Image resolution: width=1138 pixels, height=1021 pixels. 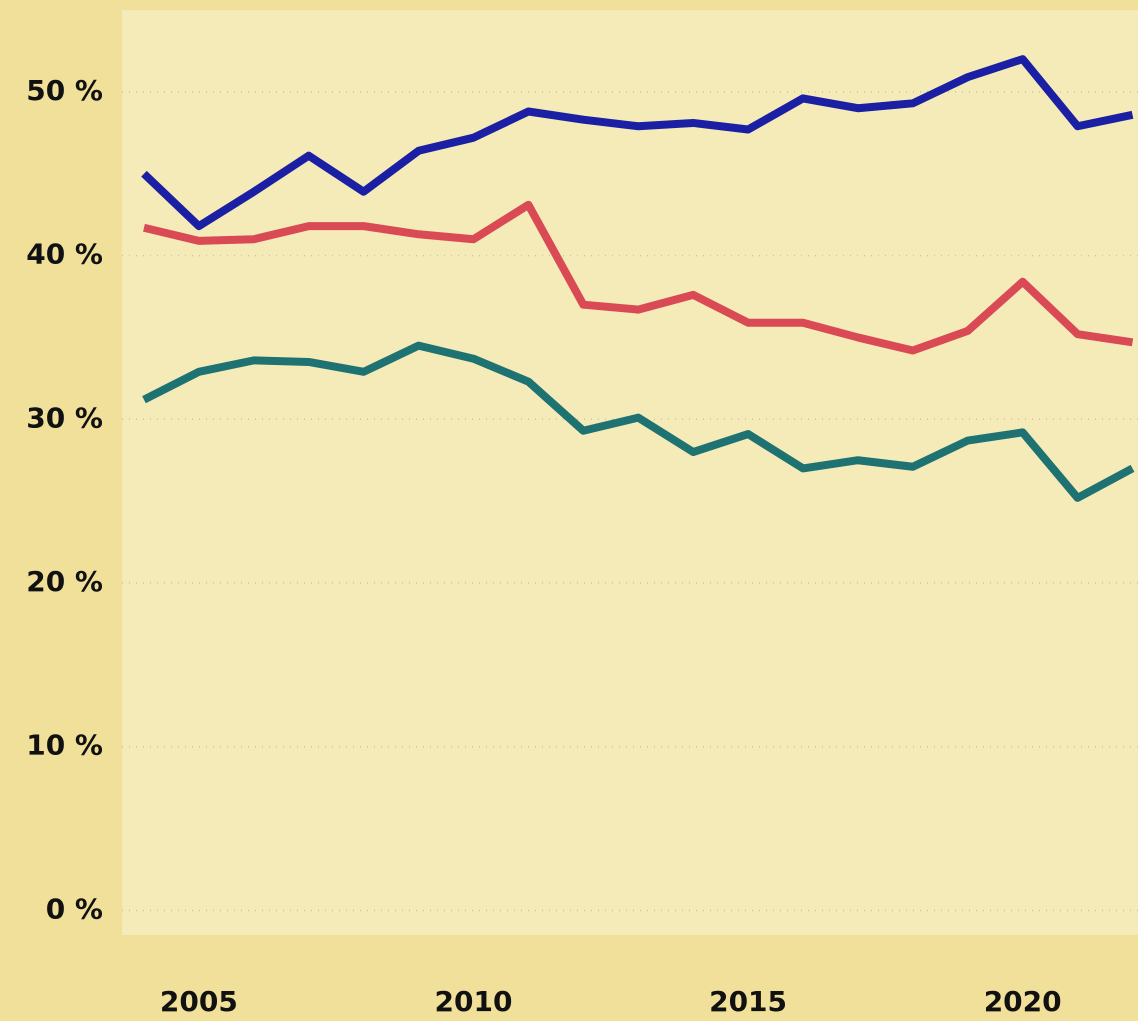 I want to click on x-tick-label: 2015, so click(x=748, y=1001).